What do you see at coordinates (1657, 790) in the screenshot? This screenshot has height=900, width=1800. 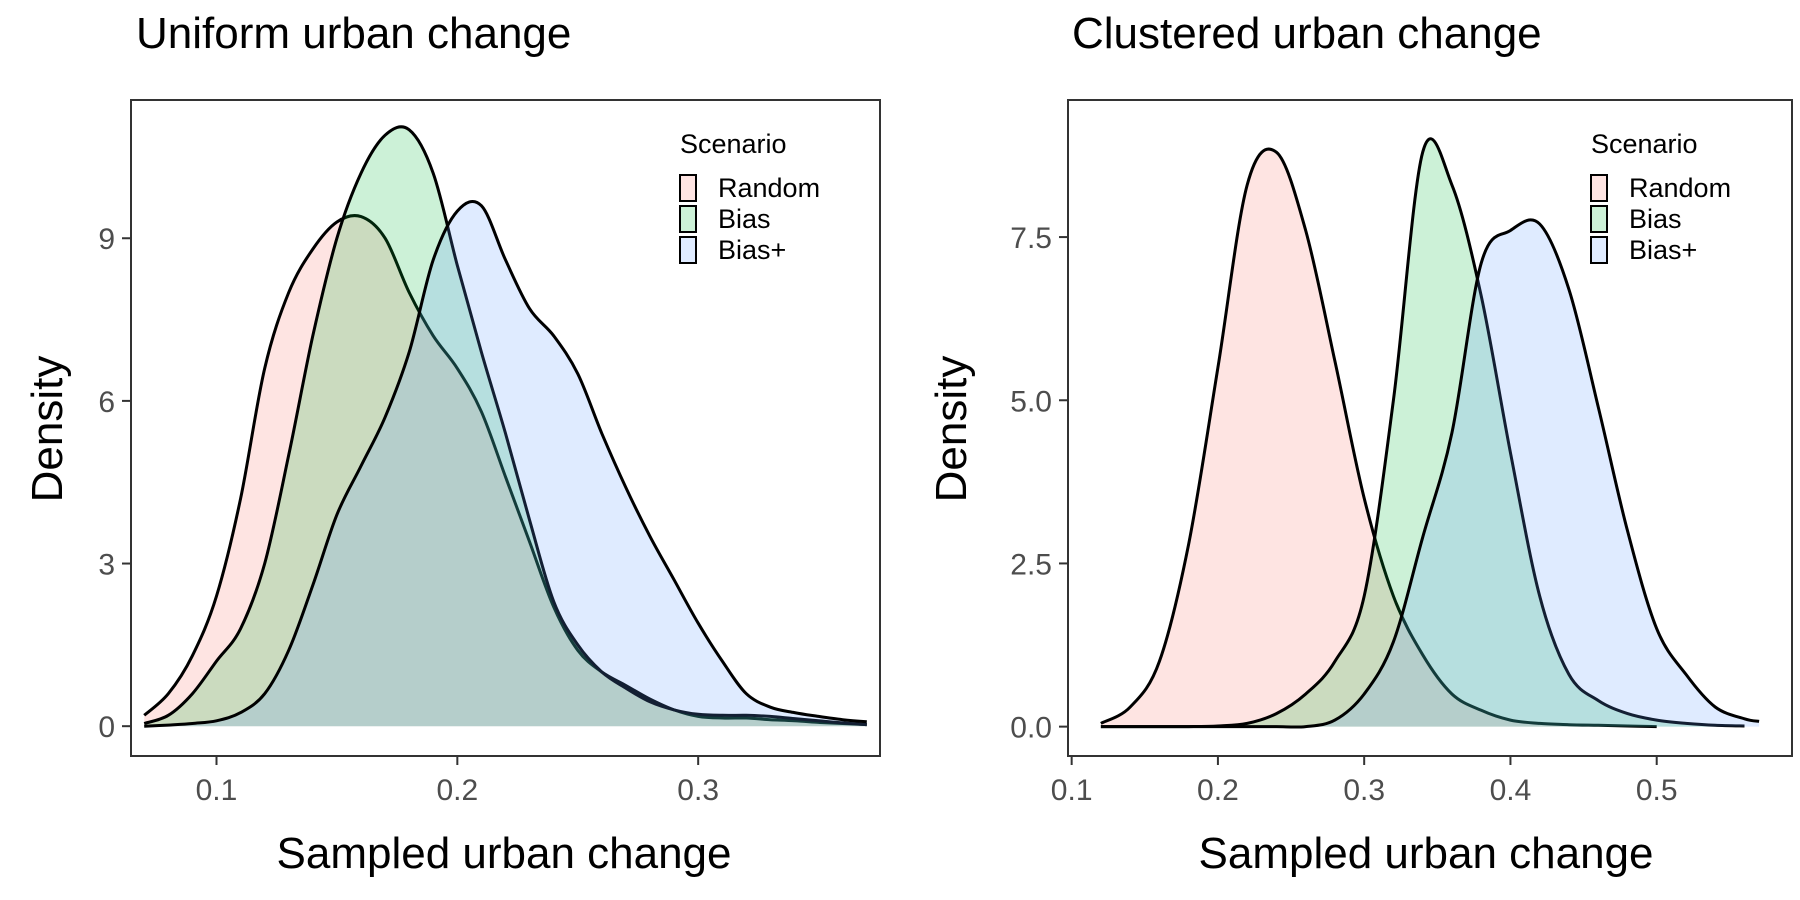 I see `x-tick-label: 0.5` at bounding box center [1657, 790].